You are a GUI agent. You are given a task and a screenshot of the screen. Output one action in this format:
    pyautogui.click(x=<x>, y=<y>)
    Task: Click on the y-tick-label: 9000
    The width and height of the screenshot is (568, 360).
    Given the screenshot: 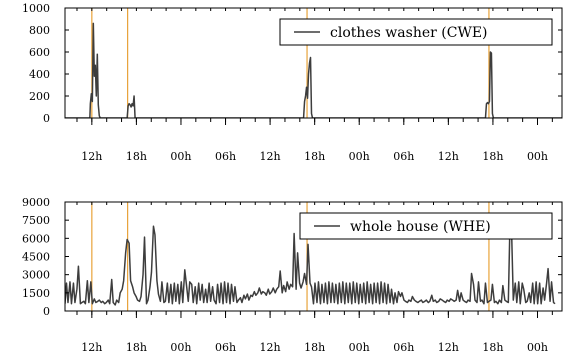 What is the action you would take?
    pyautogui.click(x=36, y=202)
    